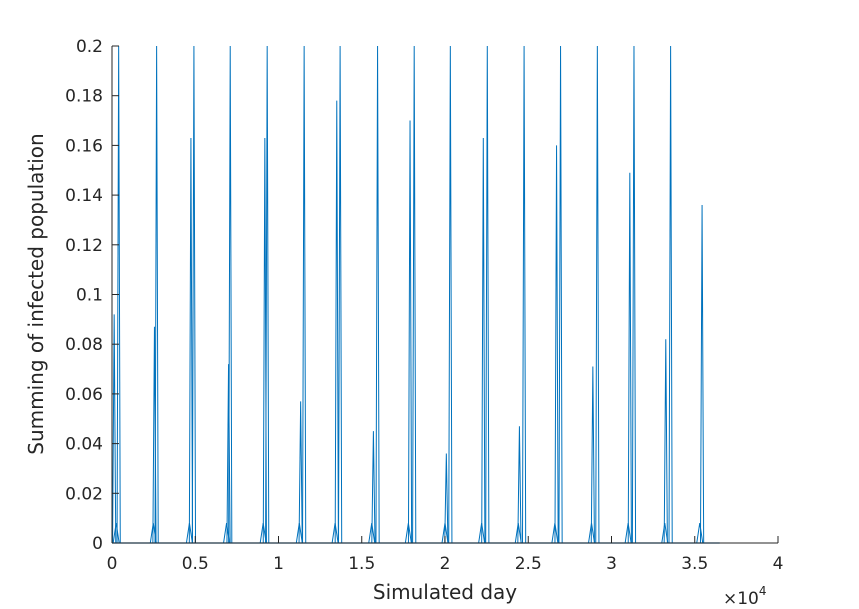 The width and height of the screenshot is (859, 609). I want to click on x-tick-label-4: 2, so click(445, 564).